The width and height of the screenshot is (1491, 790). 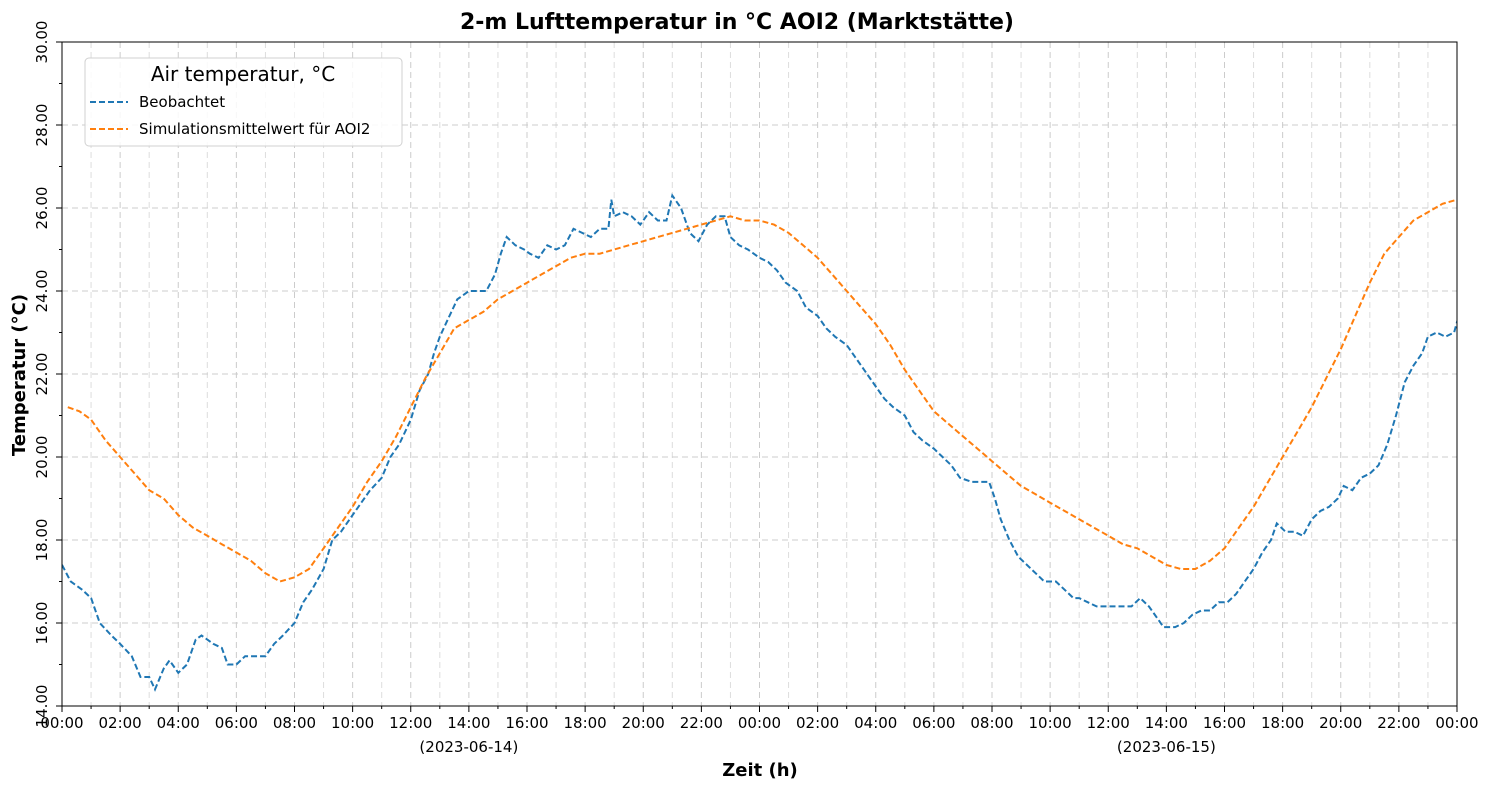 I want to click on y-tick-label: 18.00, so click(x=42, y=540).